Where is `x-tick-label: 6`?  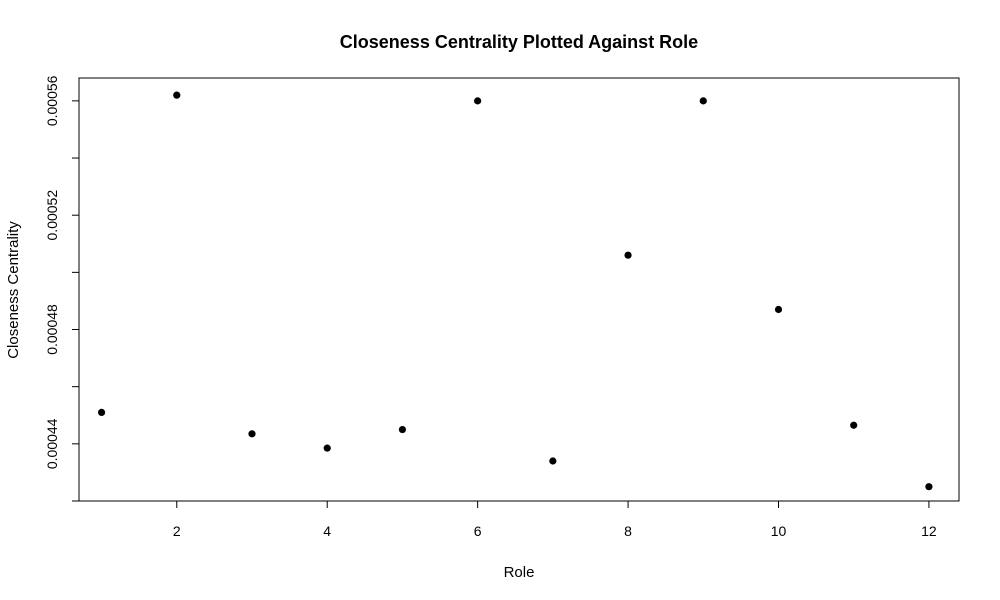 x-tick-label: 6 is located at coordinates (478, 531).